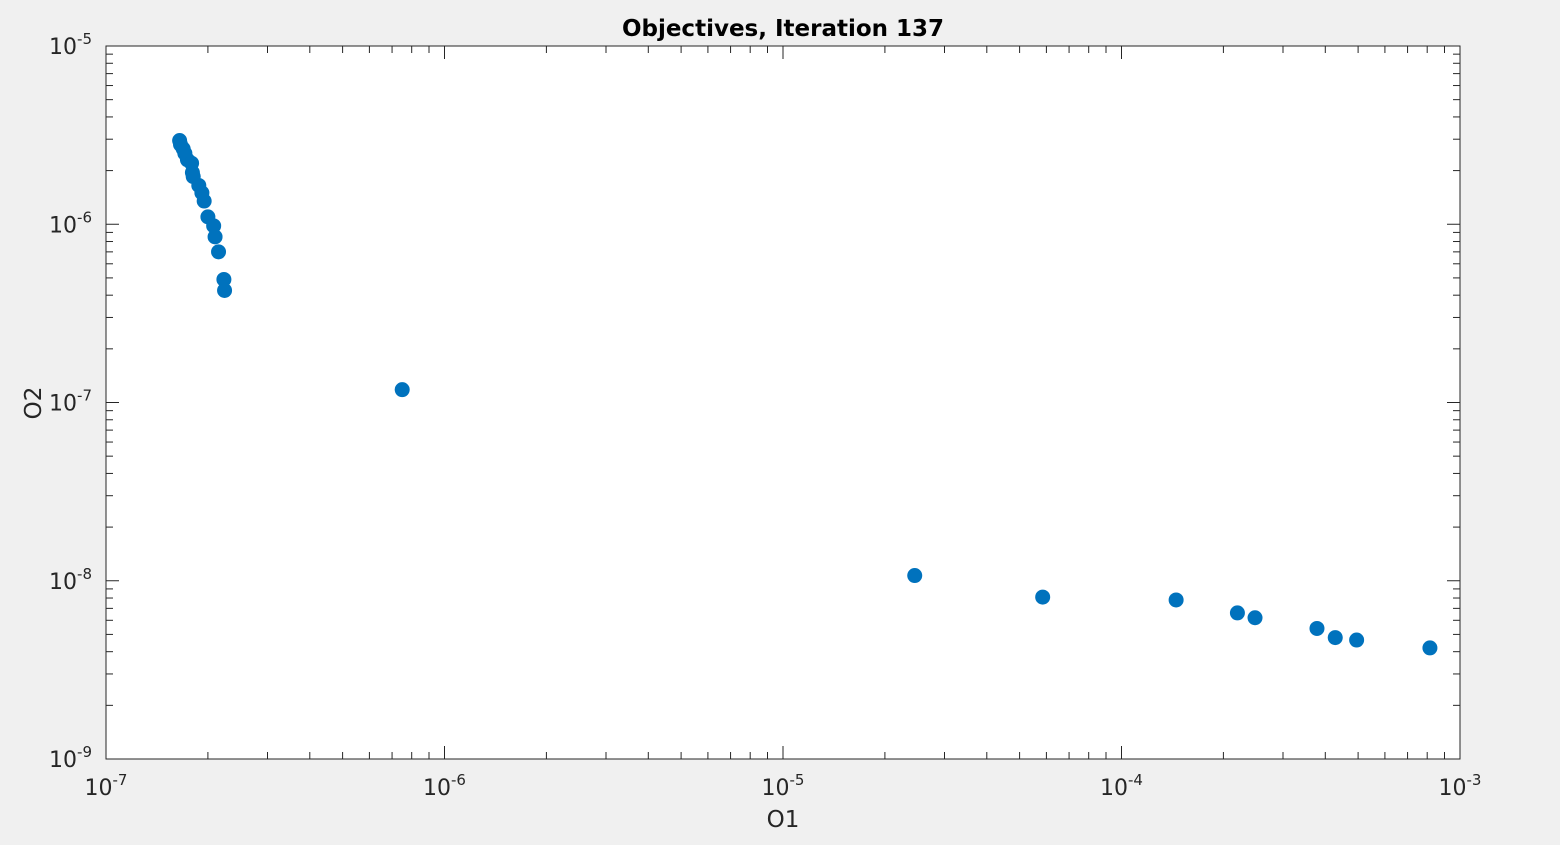 This screenshot has height=845, width=1560. Describe the element at coordinates (106, 786) in the screenshot. I see `x-tick-label: 10⁻⁷` at that location.